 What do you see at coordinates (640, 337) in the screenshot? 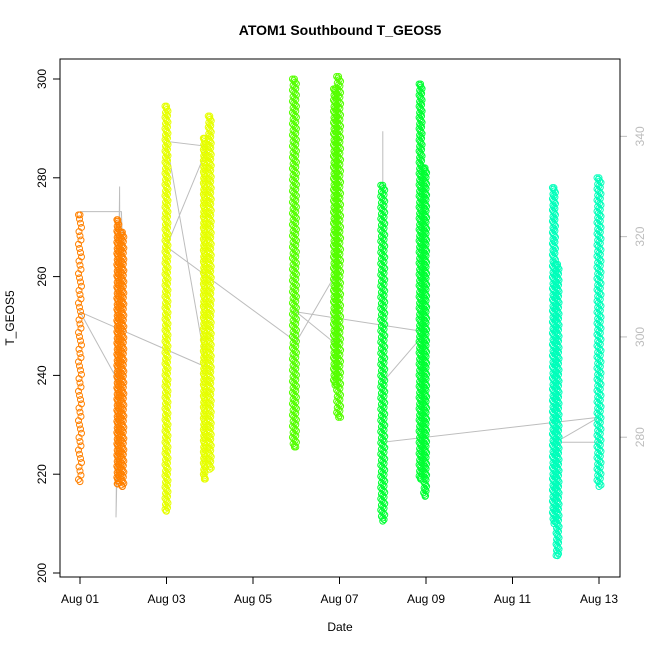
I see `y2-tick-label: 300` at bounding box center [640, 337].